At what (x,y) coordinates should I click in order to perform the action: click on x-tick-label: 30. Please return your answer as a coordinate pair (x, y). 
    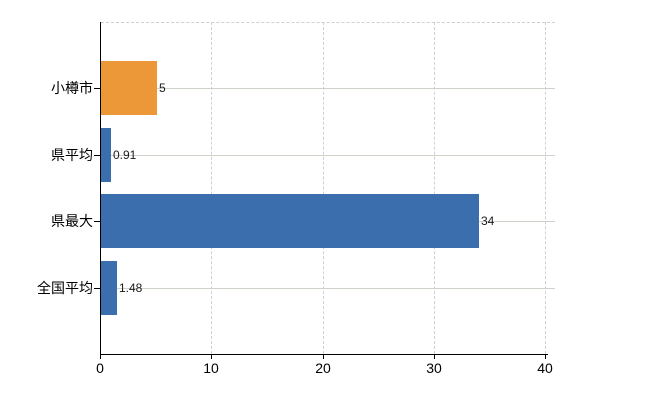
    Looking at the image, I should click on (434, 368).